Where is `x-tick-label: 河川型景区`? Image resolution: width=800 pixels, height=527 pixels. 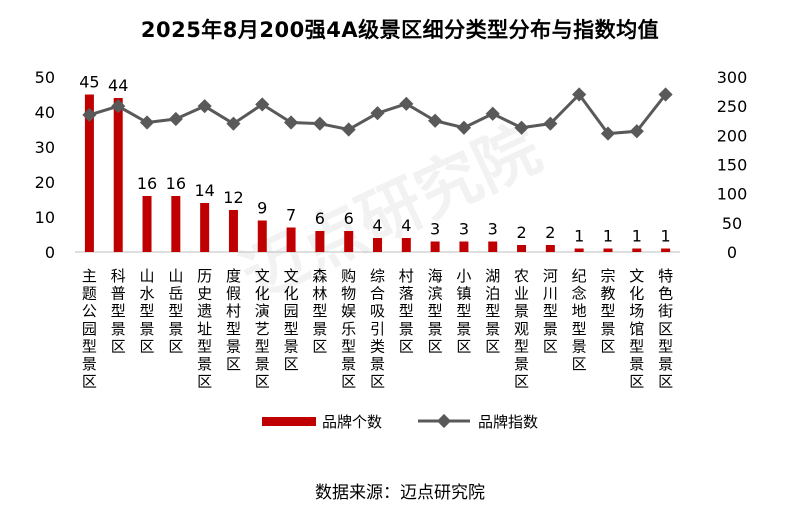 x-tick-label: 河川型景区 is located at coordinates (550, 311).